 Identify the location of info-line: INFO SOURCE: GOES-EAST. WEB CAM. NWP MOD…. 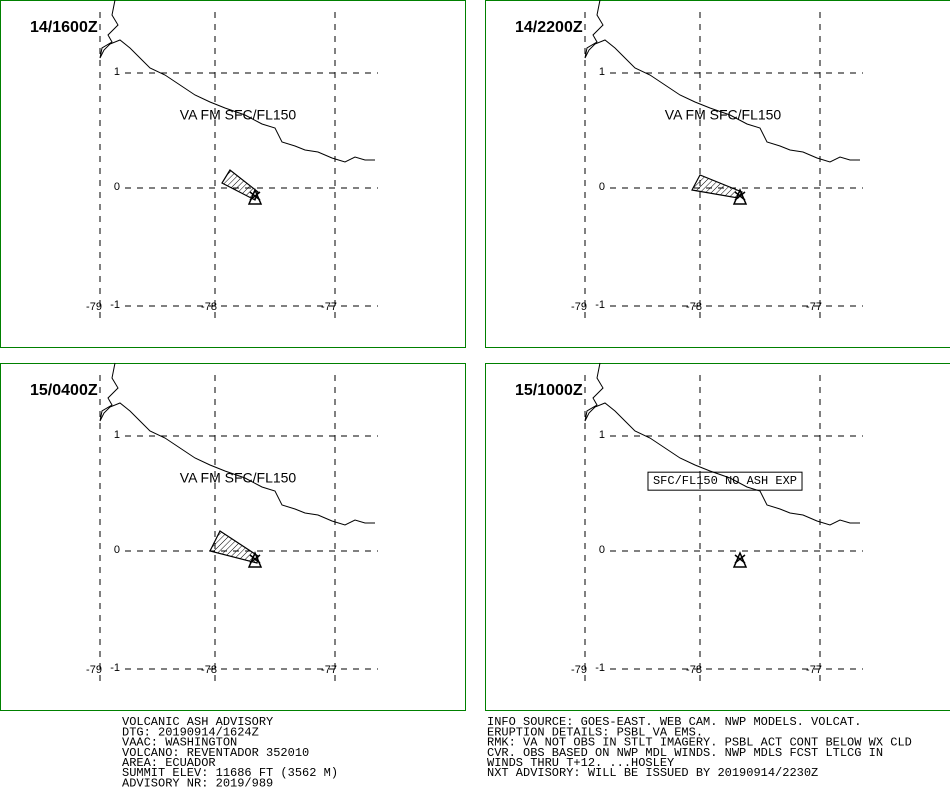
(674, 722).